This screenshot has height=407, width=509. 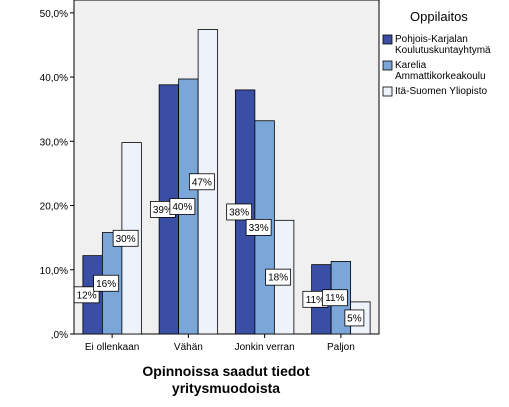 I want to click on data-label: 33%, so click(x=259, y=228).